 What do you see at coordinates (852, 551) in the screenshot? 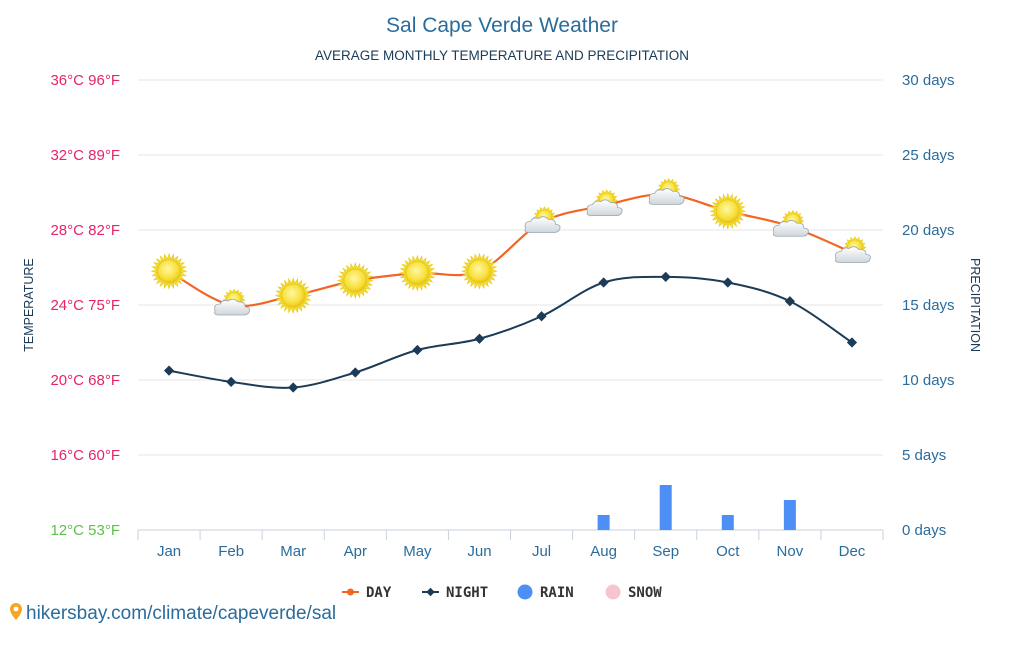
I see `month-label: Dec` at bounding box center [852, 551].